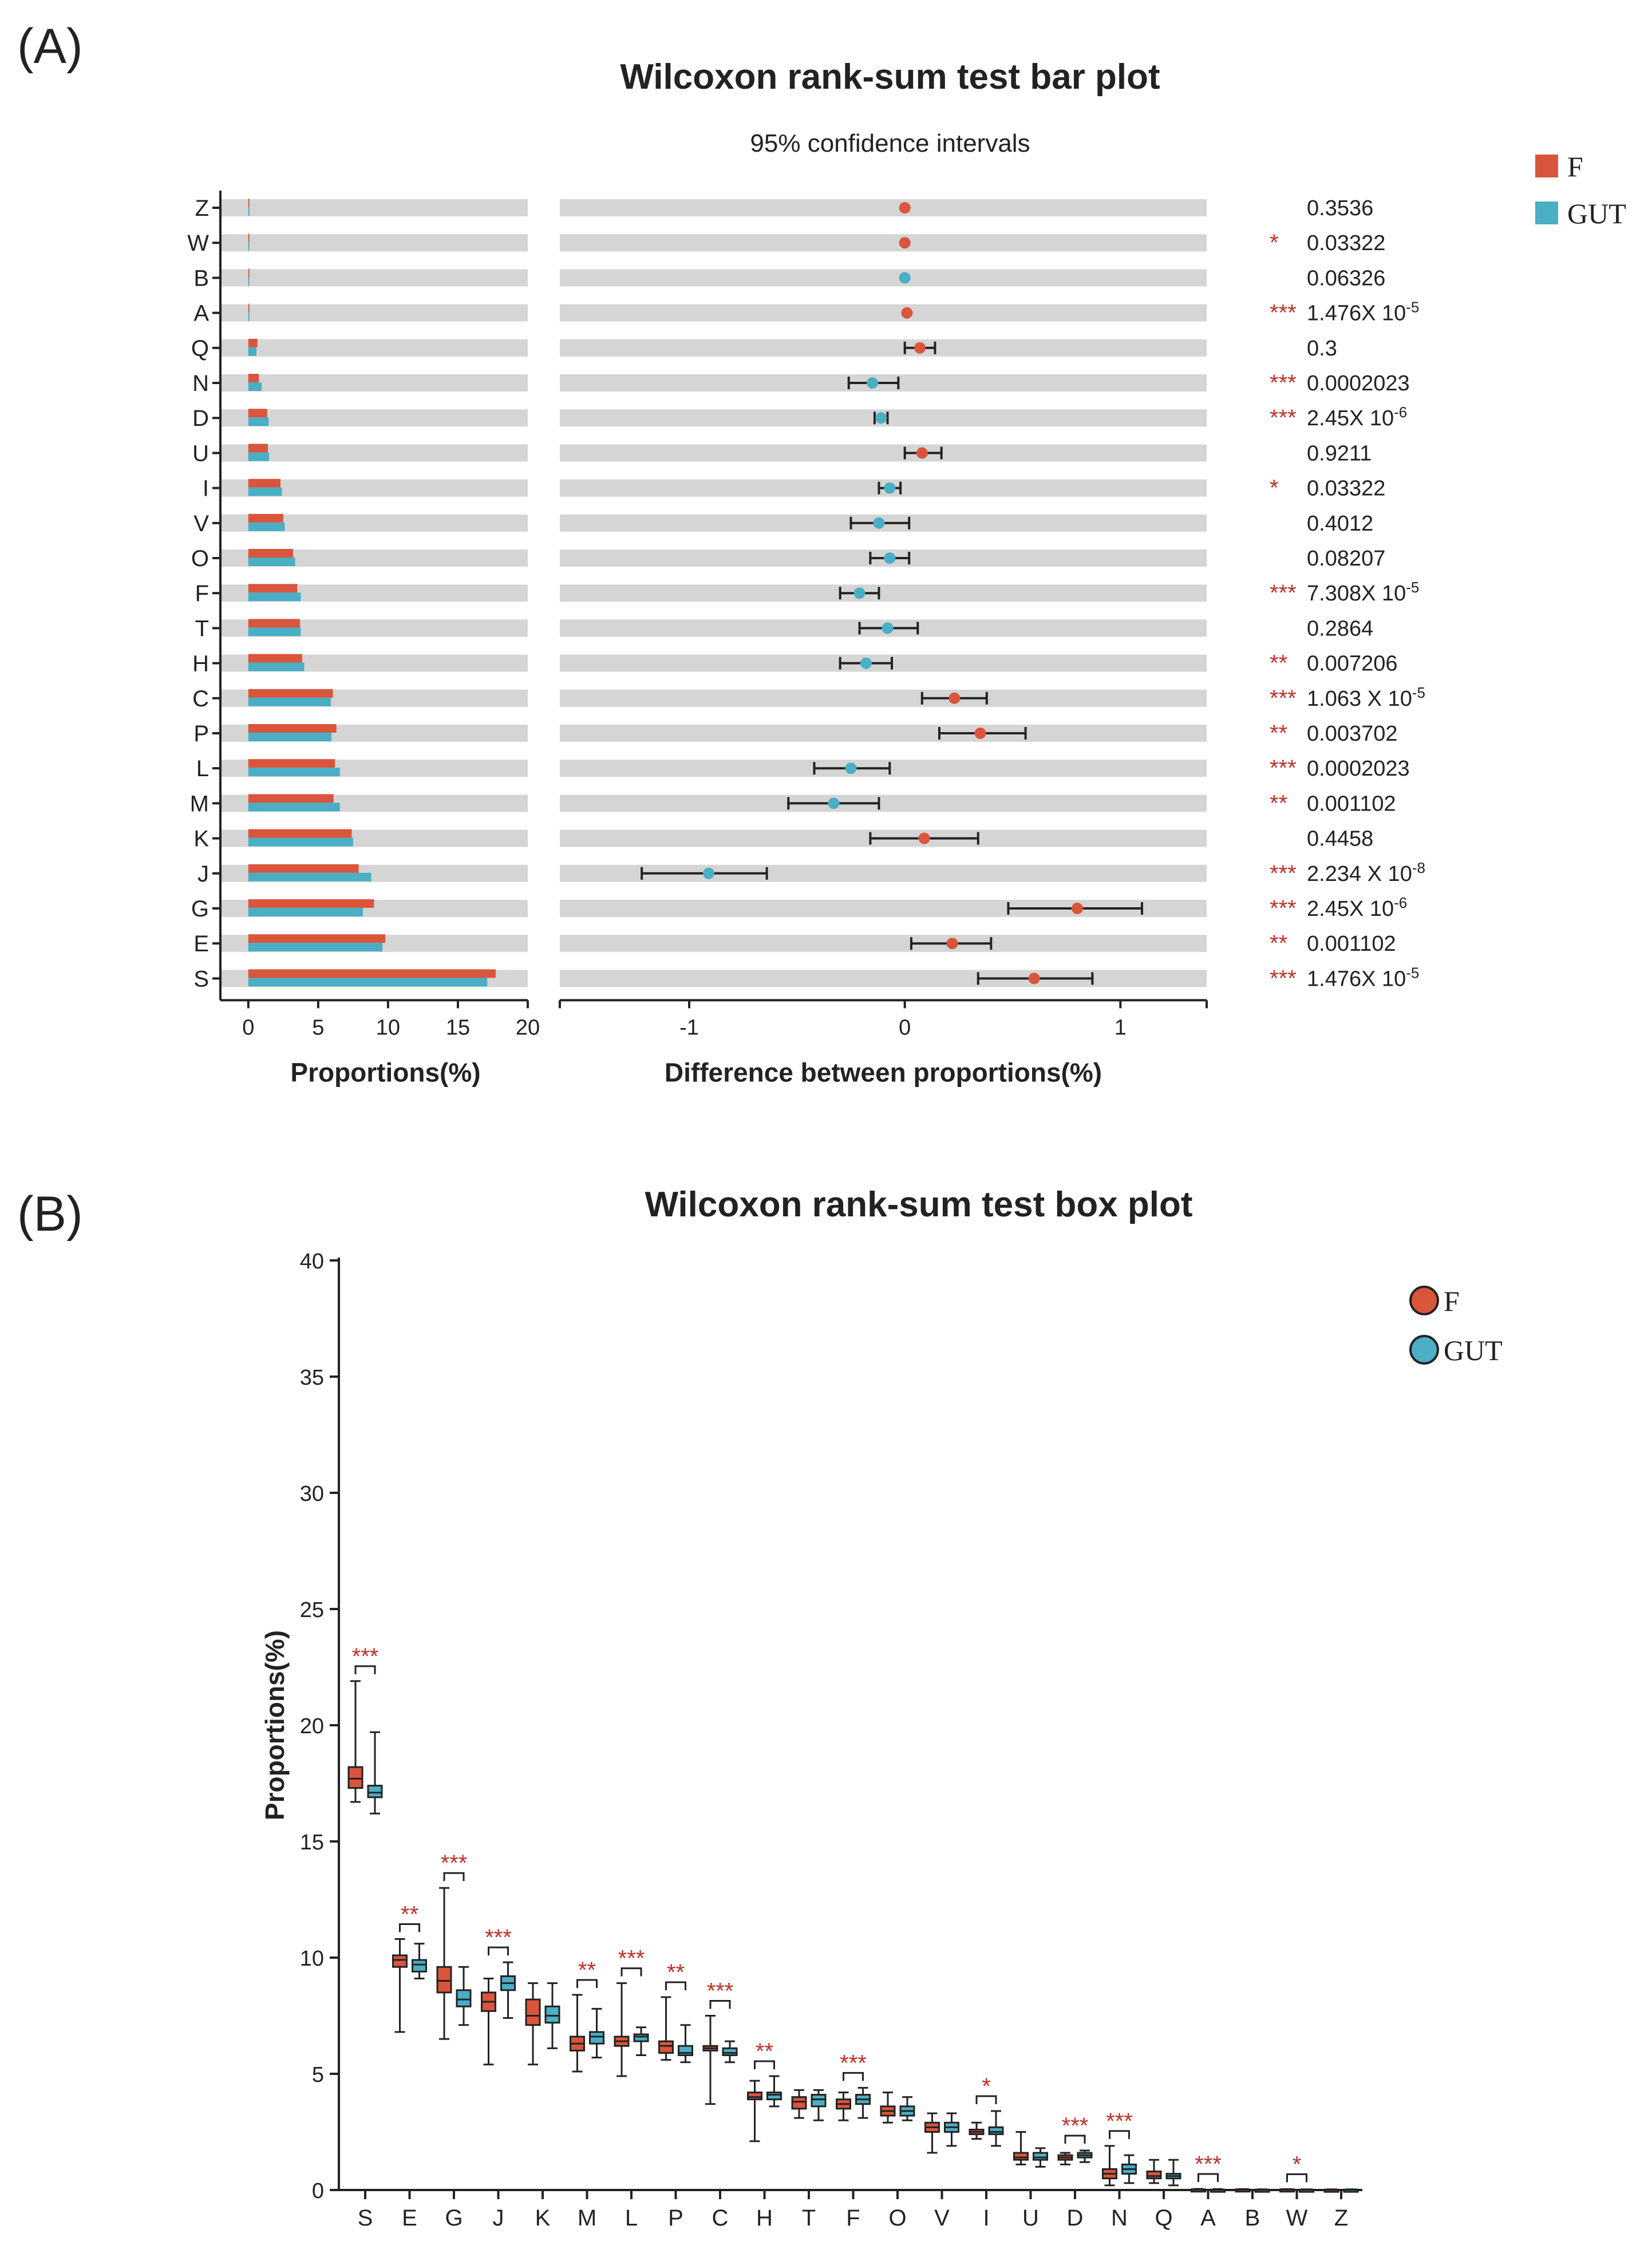 This screenshot has height=2261, width=1652. What do you see at coordinates (385, 1072) in the screenshot?
I see `x-axis-title: Proportions(%)` at bounding box center [385, 1072].